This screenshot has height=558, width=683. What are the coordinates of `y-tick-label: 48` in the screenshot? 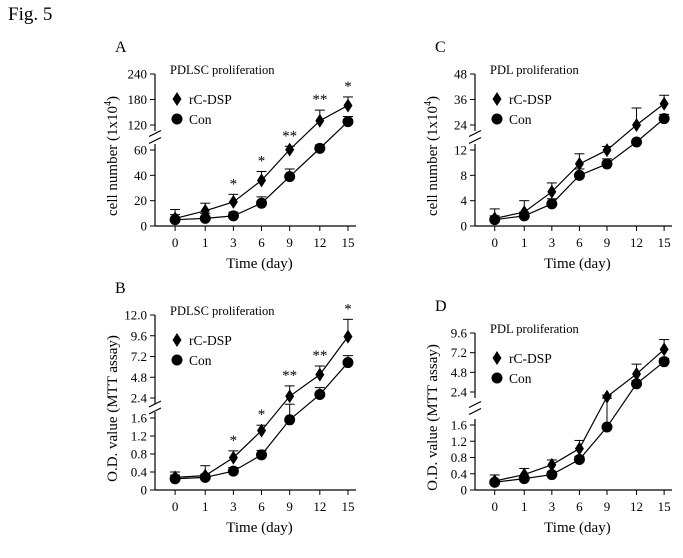 It's located at (460, 74).